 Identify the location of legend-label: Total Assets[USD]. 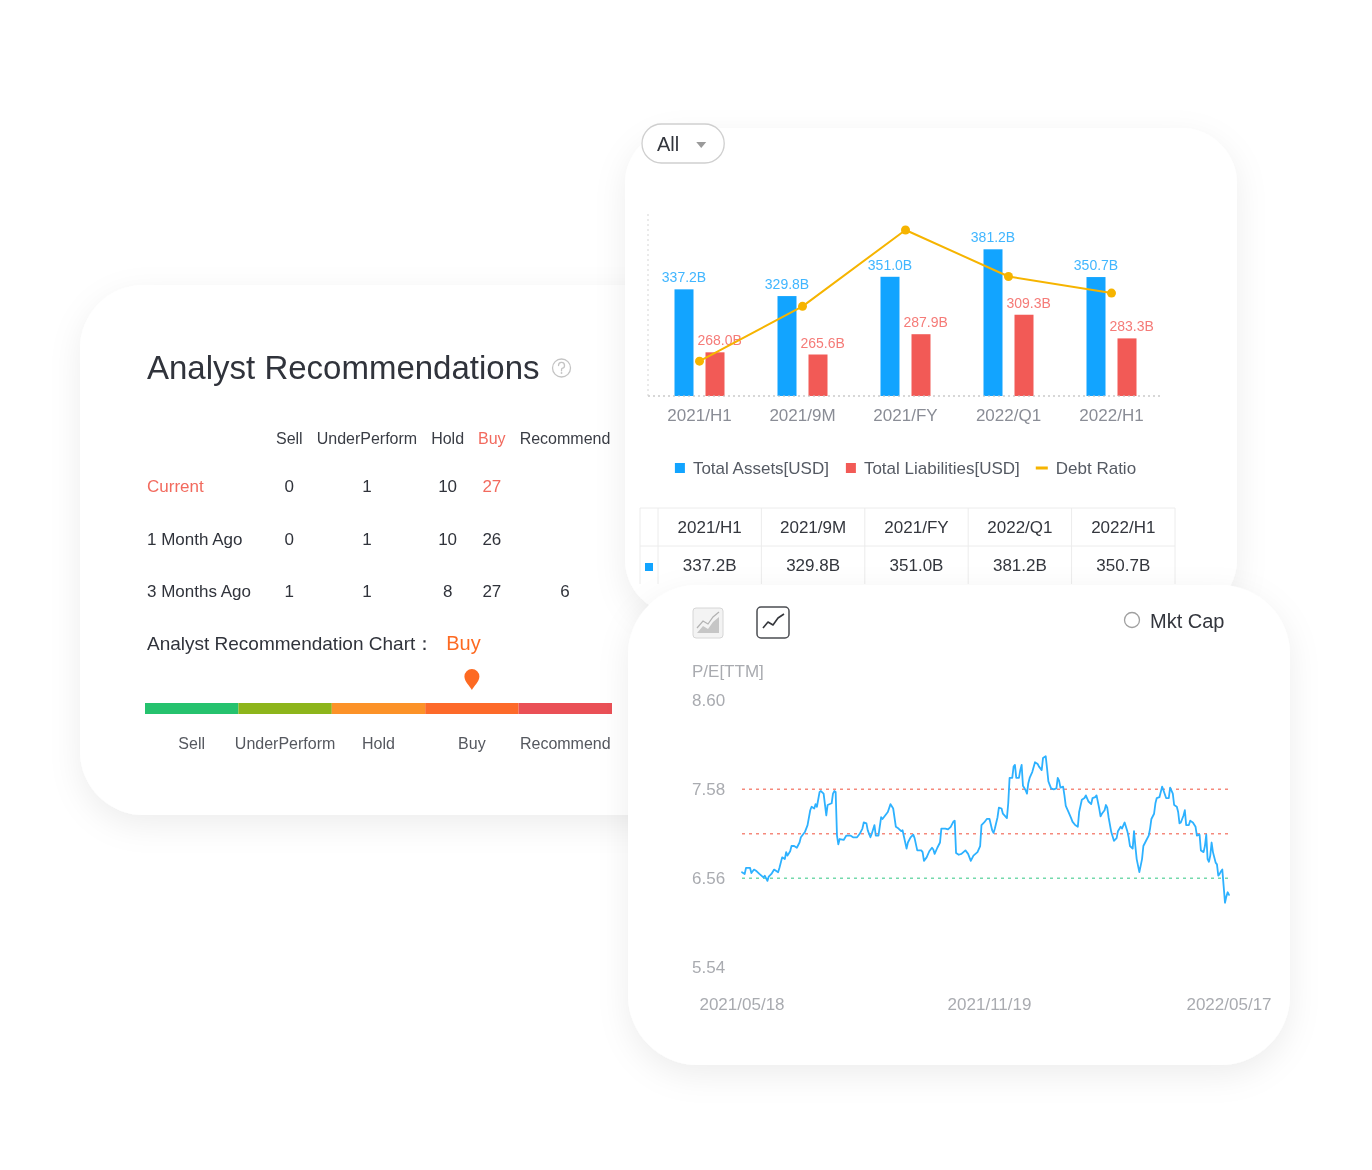
(760, 468).